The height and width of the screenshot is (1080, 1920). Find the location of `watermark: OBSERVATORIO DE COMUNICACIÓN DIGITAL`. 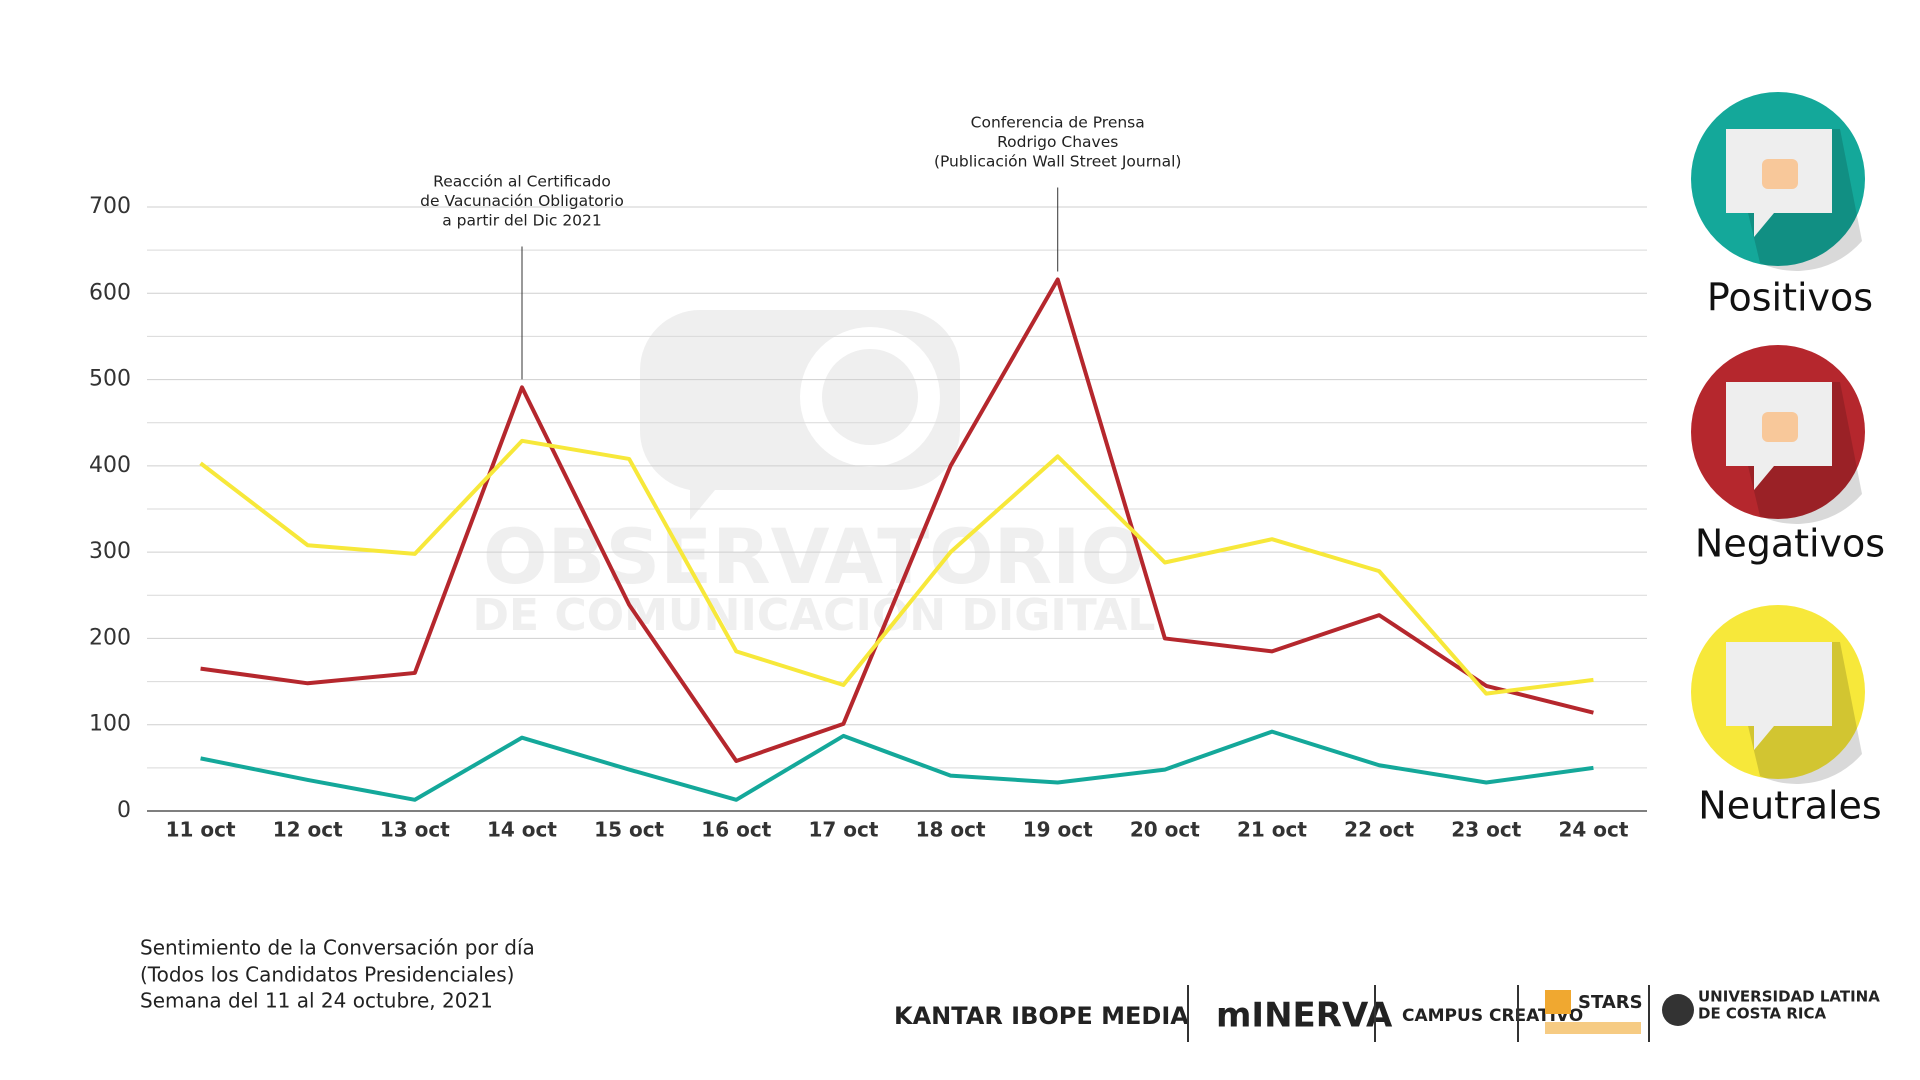

watermark: OBSERVATORIO DE COMUNICACIÓN DIGITAL is located at coordinates (814, 475).